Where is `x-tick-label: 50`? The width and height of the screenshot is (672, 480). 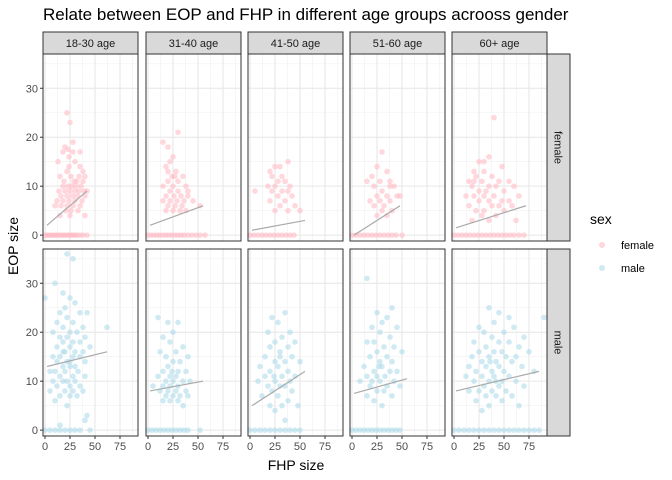 x-tick-label: 50 is located at coordinates (95, 447).